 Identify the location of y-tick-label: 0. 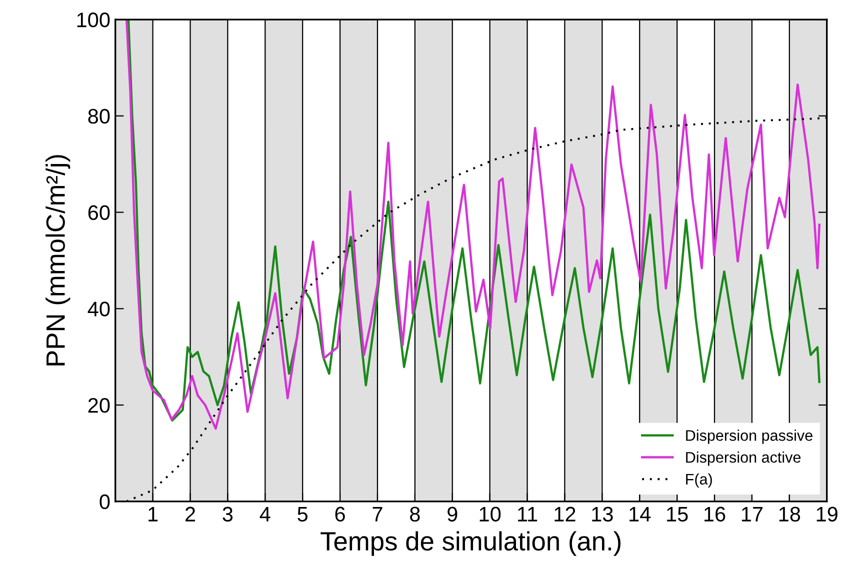
(105, 502).